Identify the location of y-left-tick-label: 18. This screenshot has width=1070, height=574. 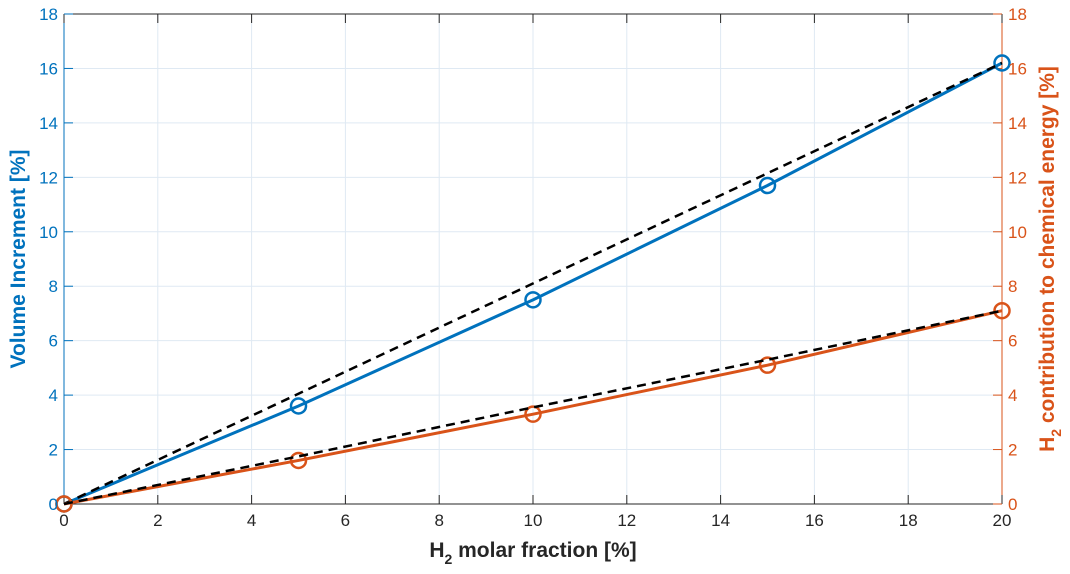
(48, 14).